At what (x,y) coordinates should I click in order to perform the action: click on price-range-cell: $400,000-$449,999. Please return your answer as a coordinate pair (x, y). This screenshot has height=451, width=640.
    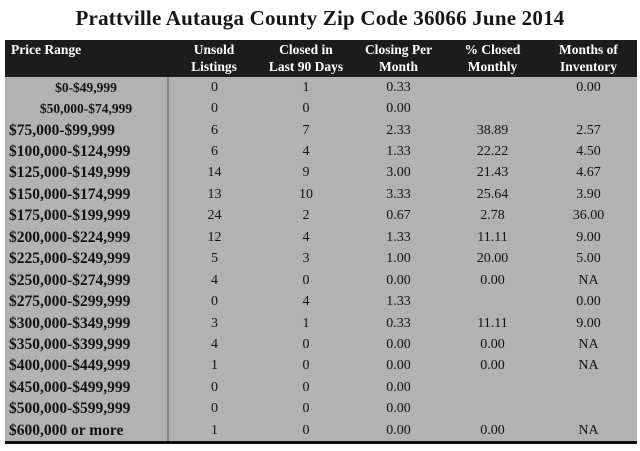
    Looking at the image, I should click on (87, 366).